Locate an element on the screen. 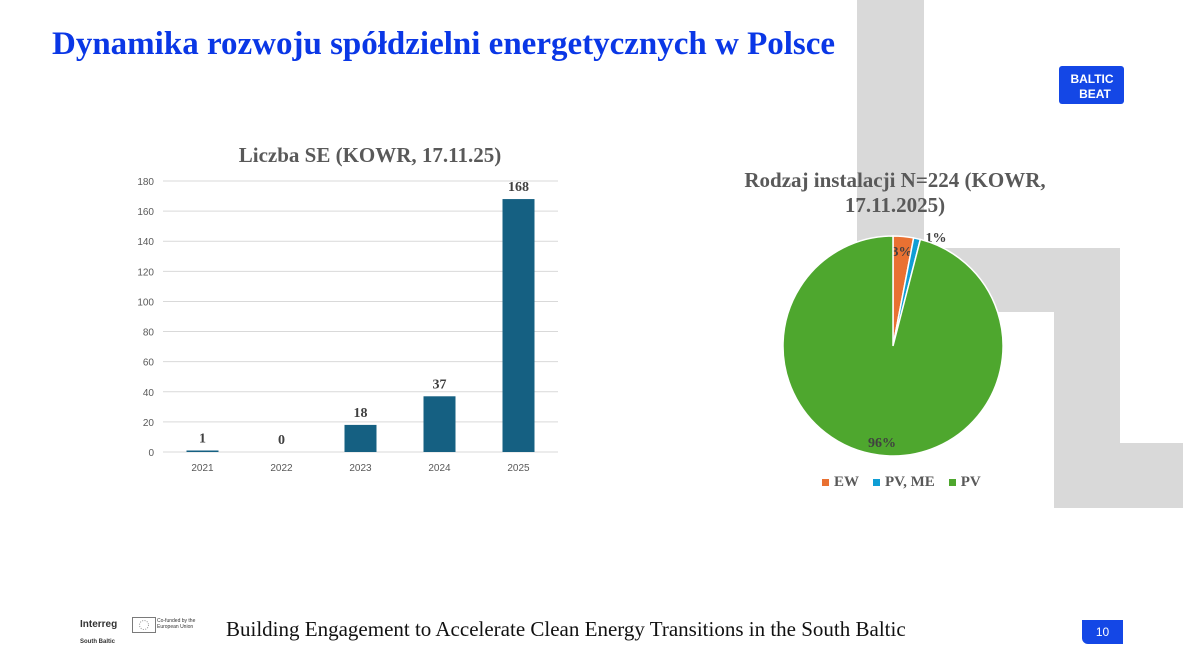 The width and height of the screenshot is (1183, 660). legend-item-ew: EW is located at coordinates (840, 482).